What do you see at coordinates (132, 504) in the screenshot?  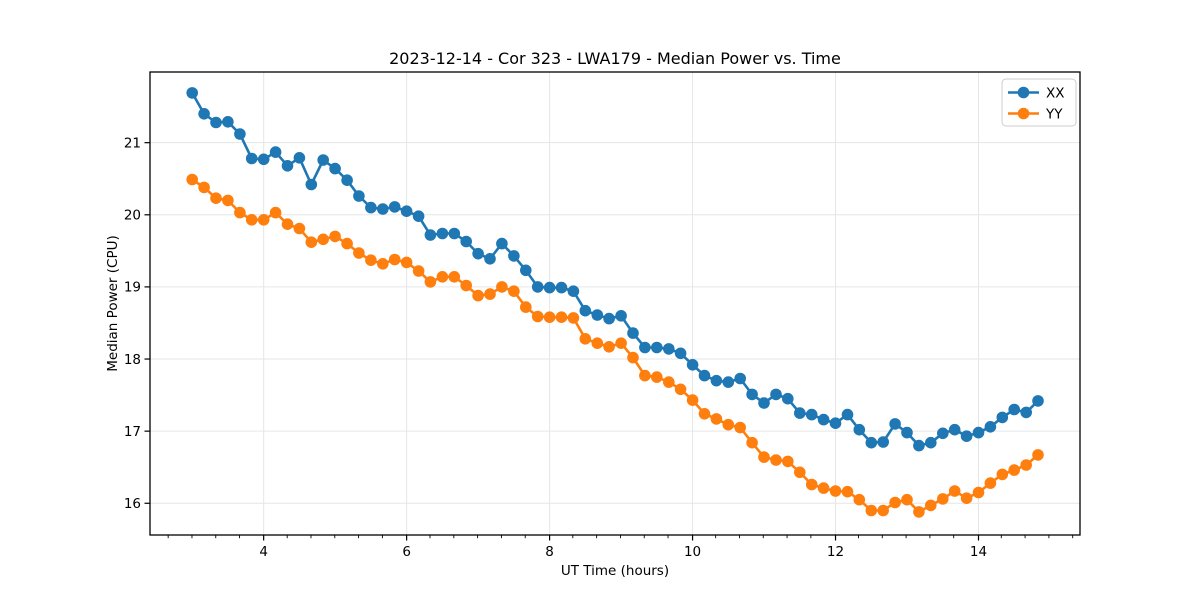 I see `y-tick-label: 16` at bounding box center [132, 504].